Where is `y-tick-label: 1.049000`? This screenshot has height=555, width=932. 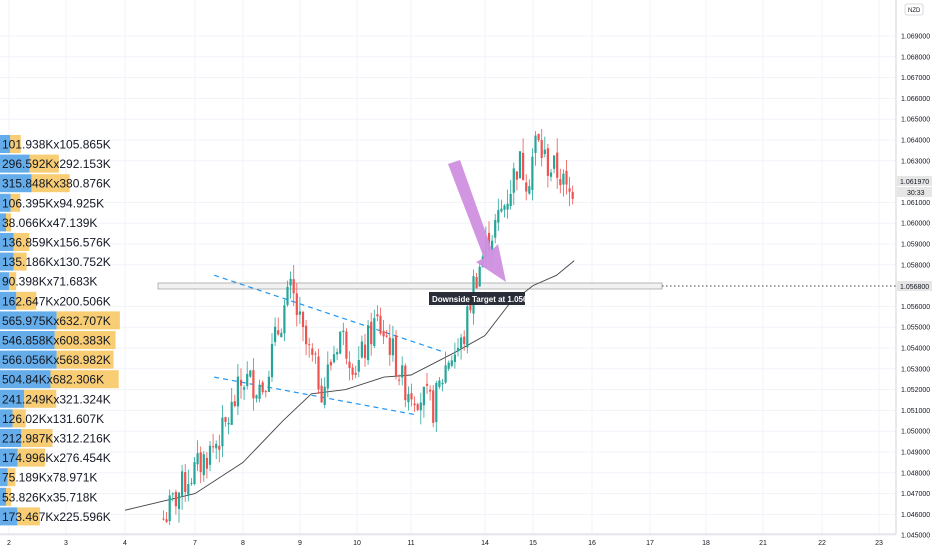 y-tick-label: 1.049000 is located at coordinates (915, 453).